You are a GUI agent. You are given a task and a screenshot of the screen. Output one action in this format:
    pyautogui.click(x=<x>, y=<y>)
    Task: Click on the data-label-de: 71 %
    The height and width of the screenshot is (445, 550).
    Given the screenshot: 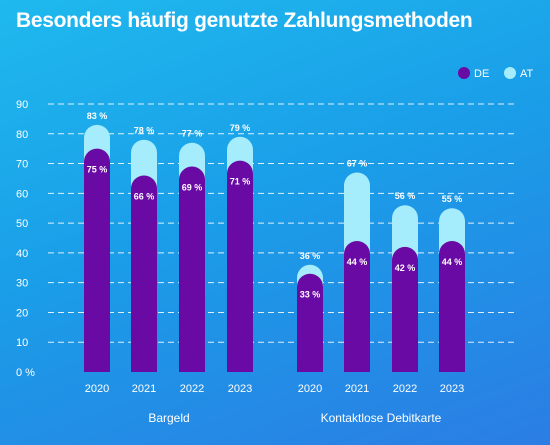 What is the action you would take?
    pyautogui.click(x=240, y=182)
    